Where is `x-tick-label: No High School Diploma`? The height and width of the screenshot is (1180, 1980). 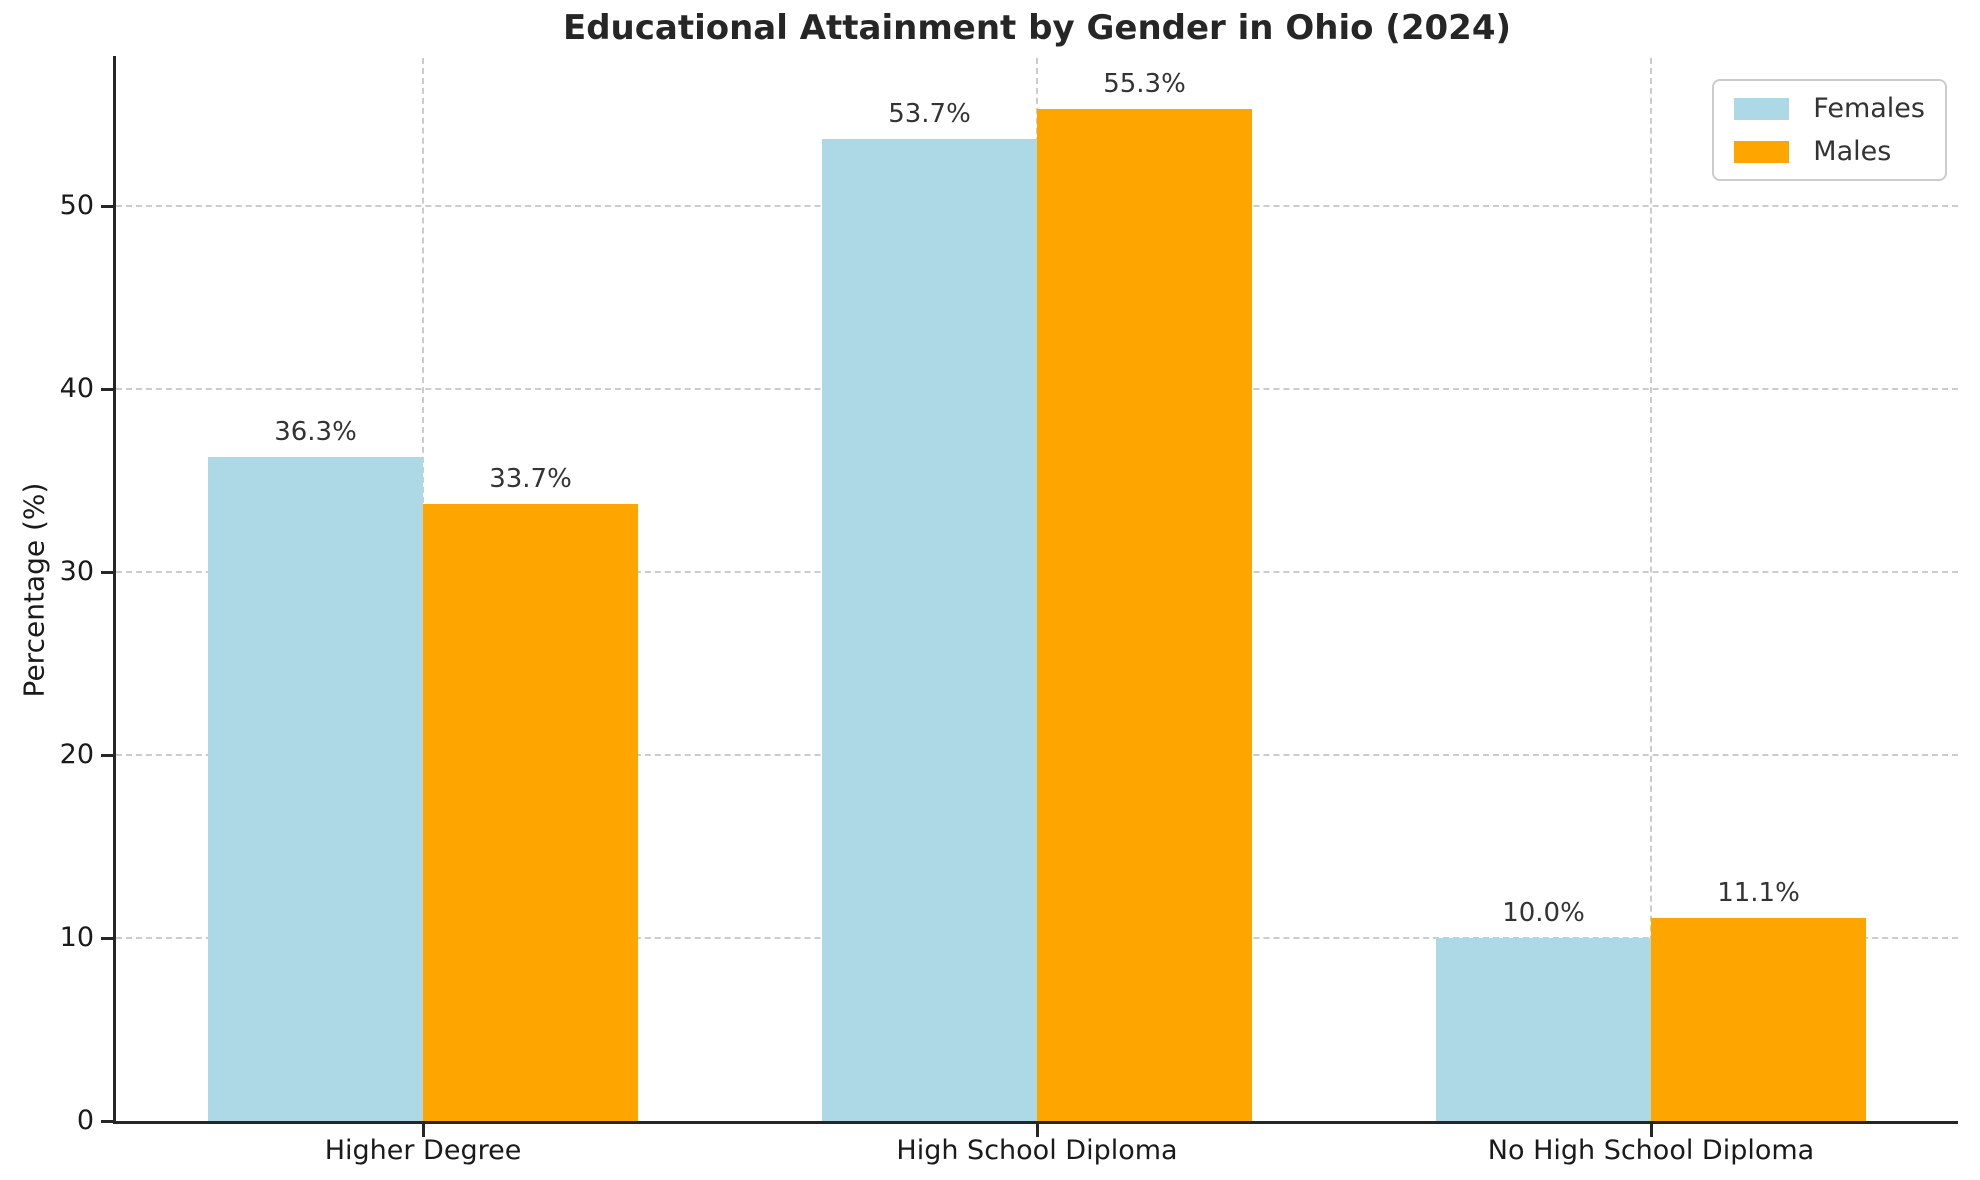
x-tick-label: No High School Diploma is located at coordinates (1651, 1150).